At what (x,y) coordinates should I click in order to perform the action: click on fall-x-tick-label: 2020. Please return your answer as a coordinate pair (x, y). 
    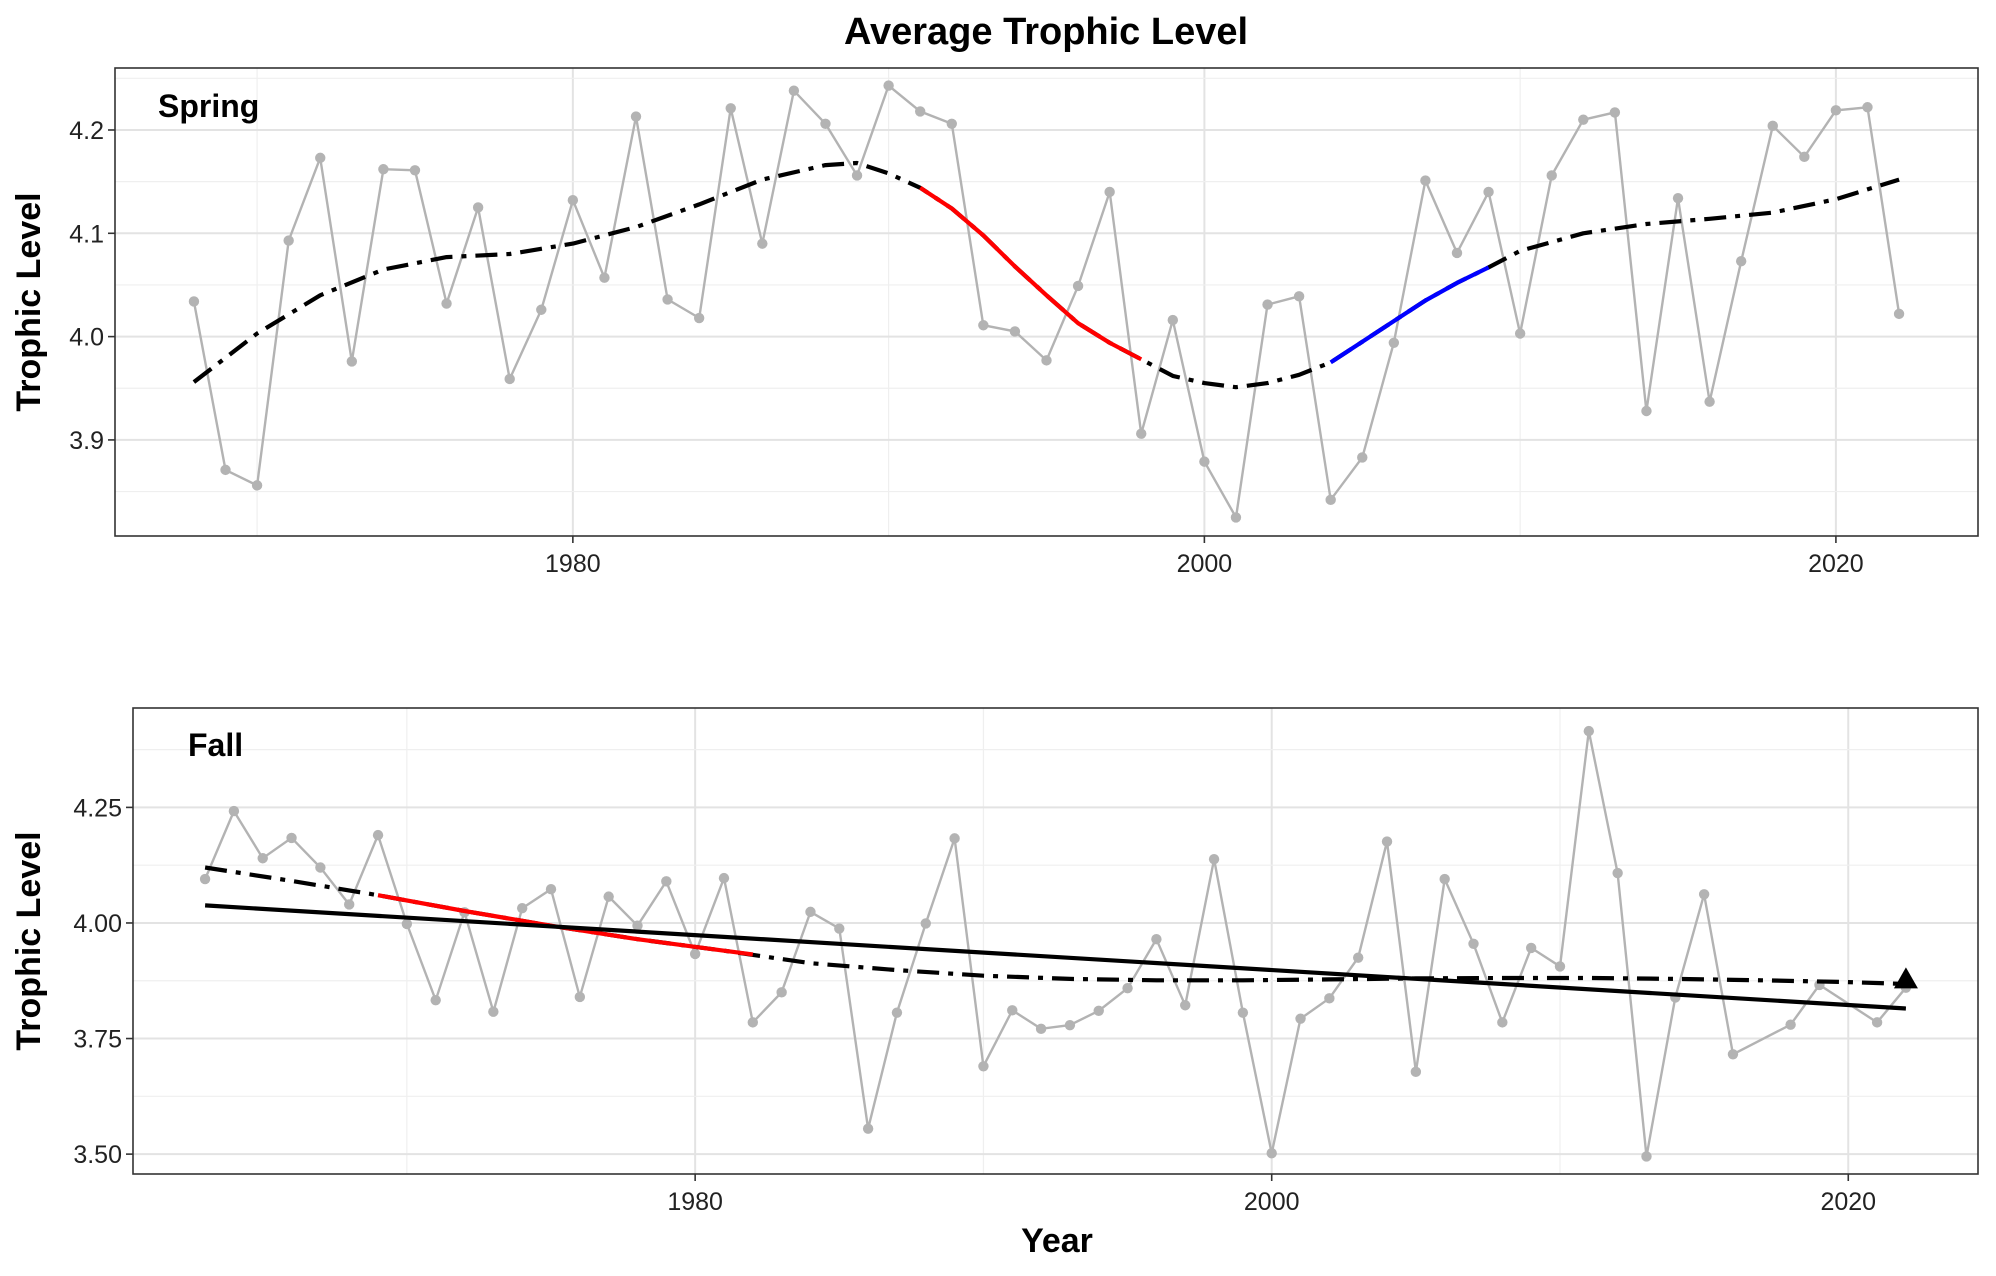
    Looking at the image, I should click on (1848, 1202).